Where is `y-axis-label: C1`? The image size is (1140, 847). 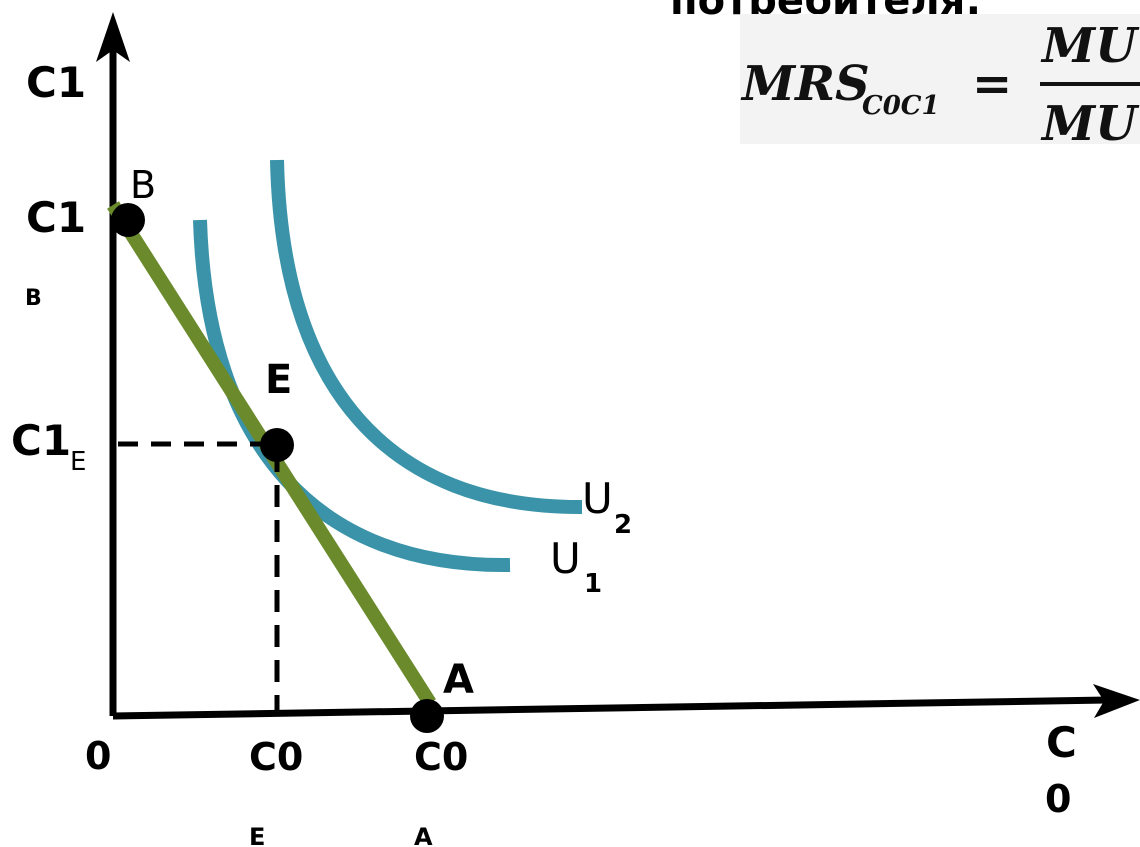 y-axis-label: C1 is located at coordinates (56, 82).